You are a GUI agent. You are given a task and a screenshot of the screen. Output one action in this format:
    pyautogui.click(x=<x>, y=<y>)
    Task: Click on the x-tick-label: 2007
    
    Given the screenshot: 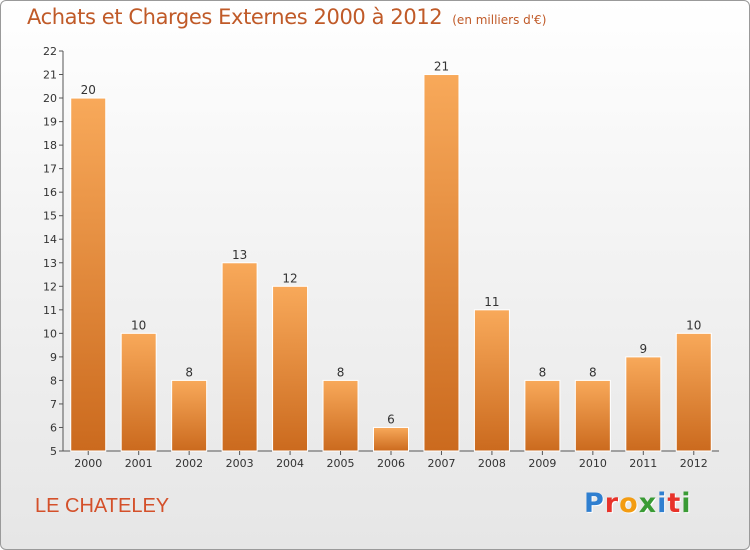 What is the action you would take?
    pyautogui.click(x=441, y=463)
    